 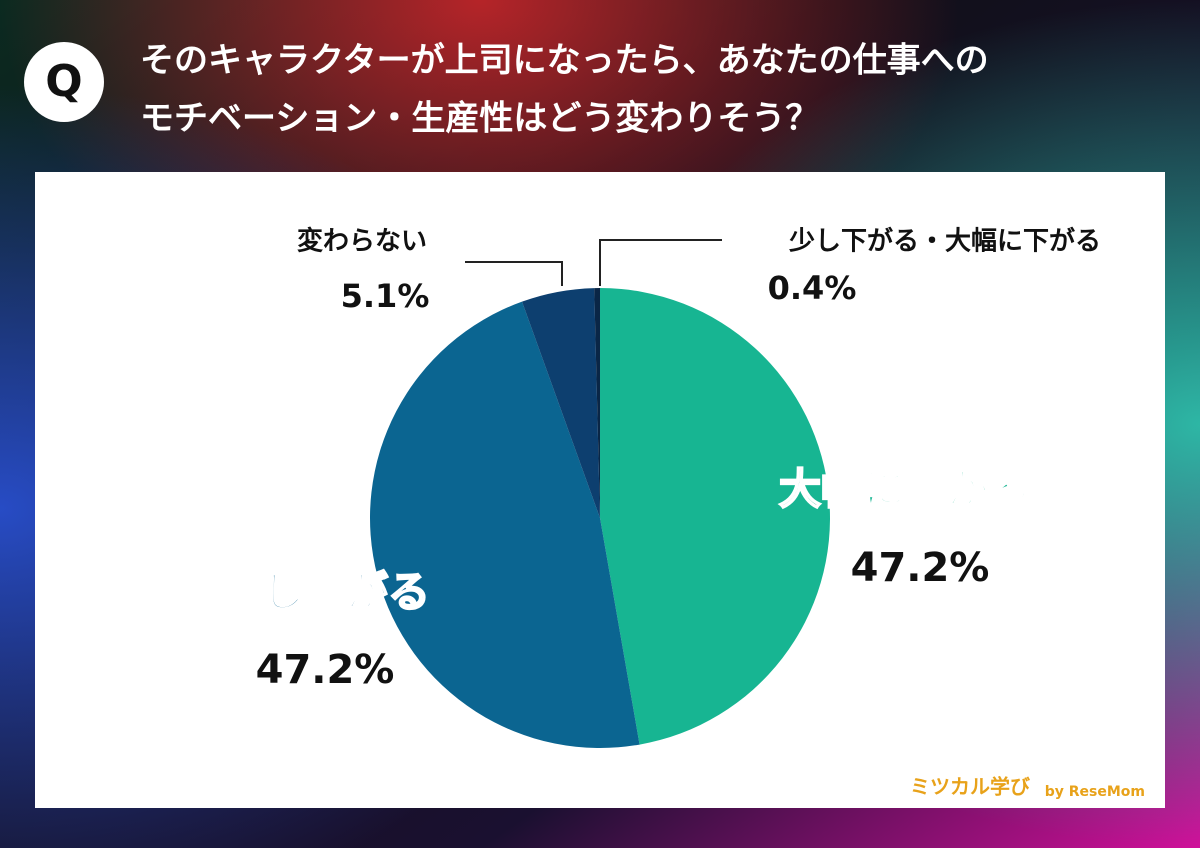 I want to click on logo: ミツカル学び, so click(x=970, y=787).